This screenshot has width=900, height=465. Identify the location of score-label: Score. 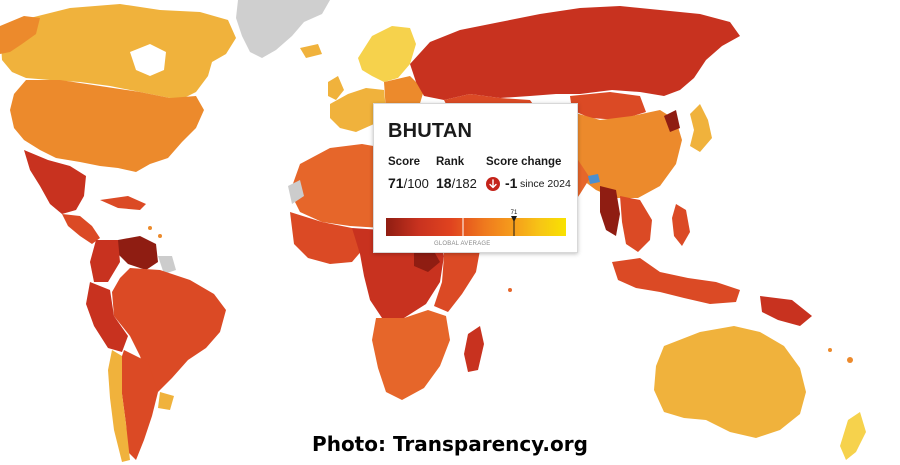
(404, 162).